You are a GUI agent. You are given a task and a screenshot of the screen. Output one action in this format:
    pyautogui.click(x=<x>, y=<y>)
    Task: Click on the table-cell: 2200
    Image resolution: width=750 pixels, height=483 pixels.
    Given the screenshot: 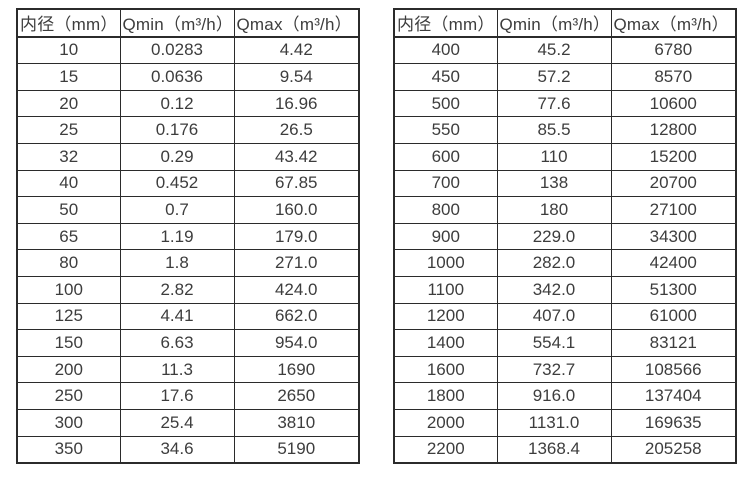 What is the action you would take?
    pyautogui.click(x=445, y=449)
    